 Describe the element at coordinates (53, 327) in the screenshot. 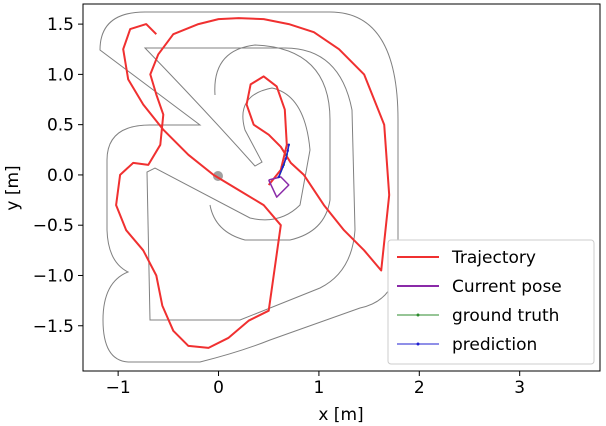

I see `y-tick-label: −1.5` at that location.